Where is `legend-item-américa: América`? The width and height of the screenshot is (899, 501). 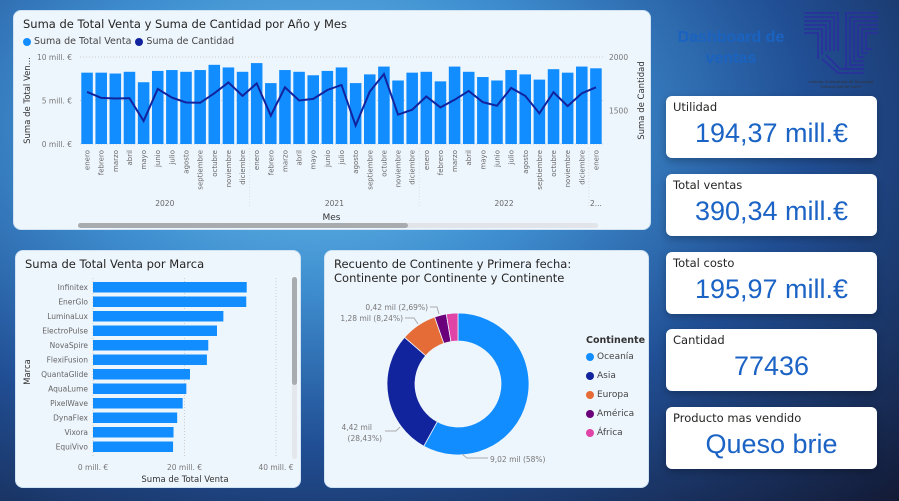
legend-item-américa: América is located at coordinates (615, 414).